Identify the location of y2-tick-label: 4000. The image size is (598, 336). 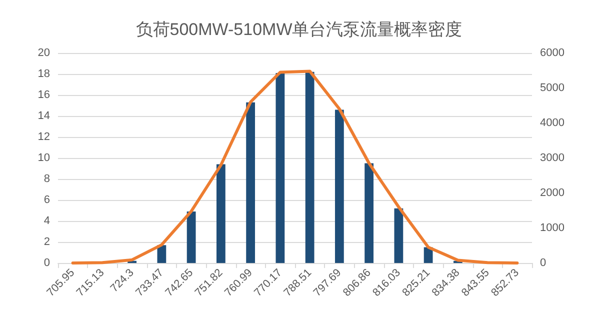
(552, 123).